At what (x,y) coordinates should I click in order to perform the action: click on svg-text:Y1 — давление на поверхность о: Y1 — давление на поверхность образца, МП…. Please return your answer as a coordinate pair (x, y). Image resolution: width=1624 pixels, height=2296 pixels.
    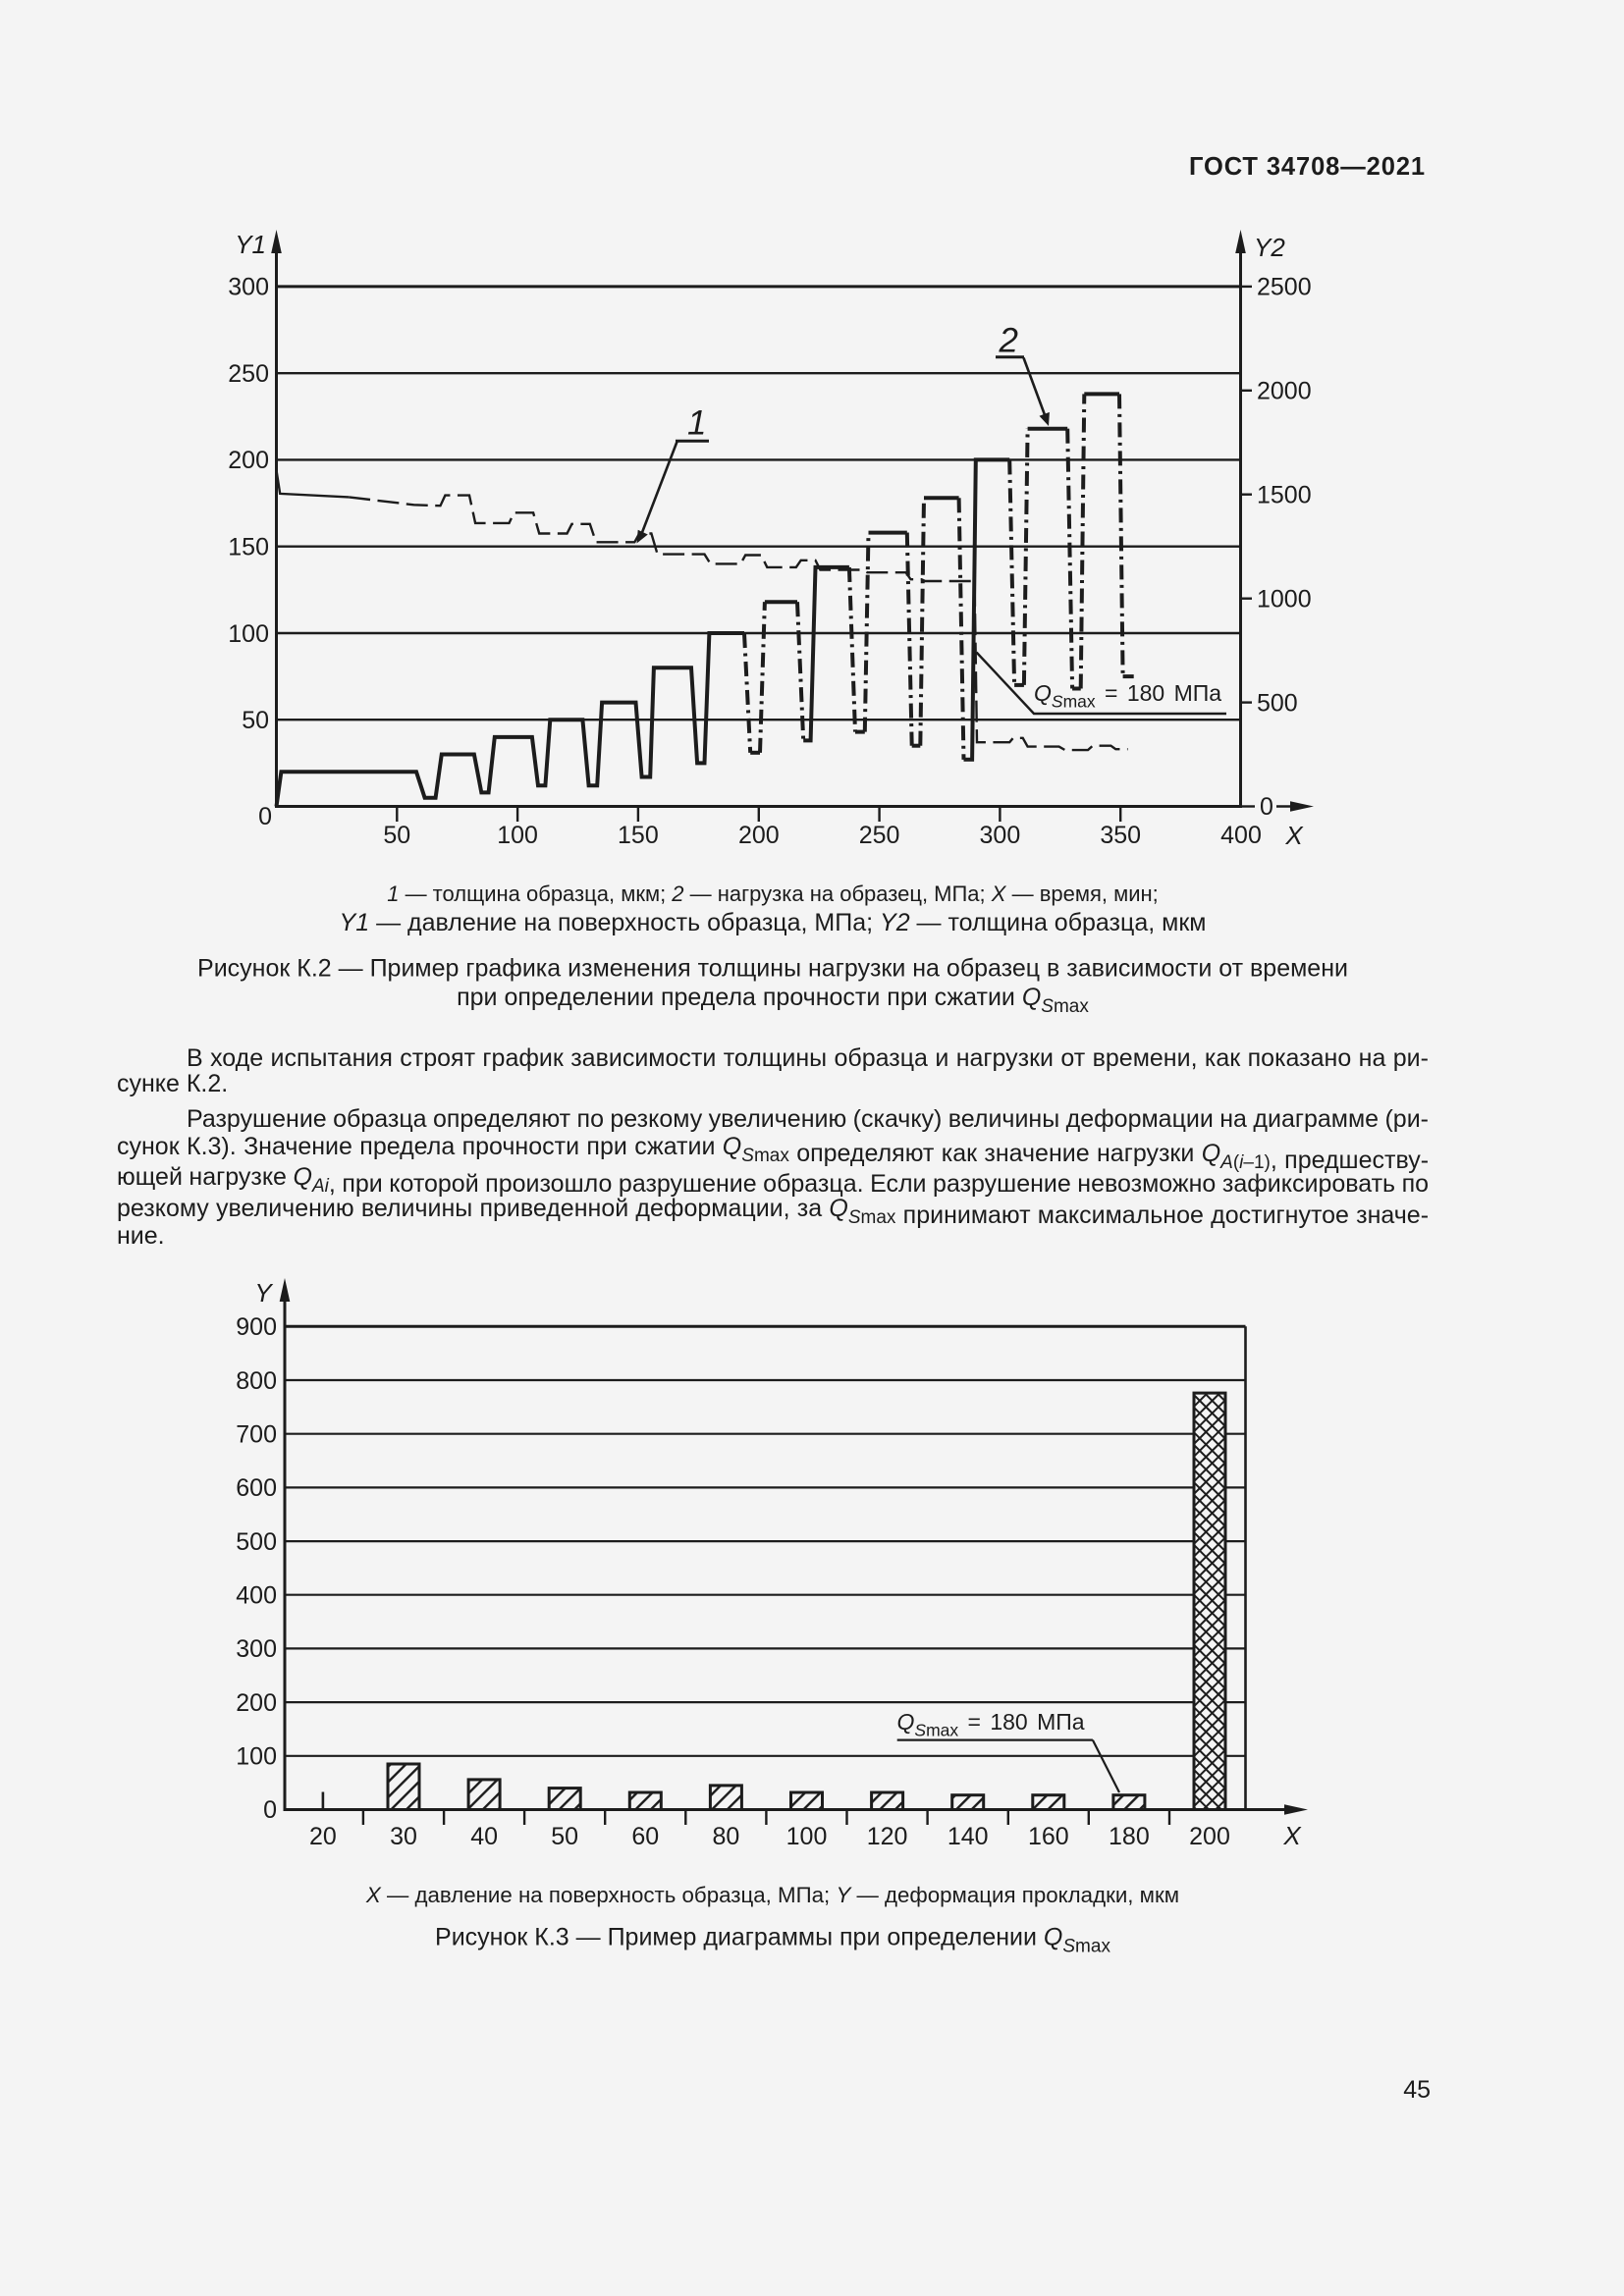
    Looking at the image, I should click on (773, 922).